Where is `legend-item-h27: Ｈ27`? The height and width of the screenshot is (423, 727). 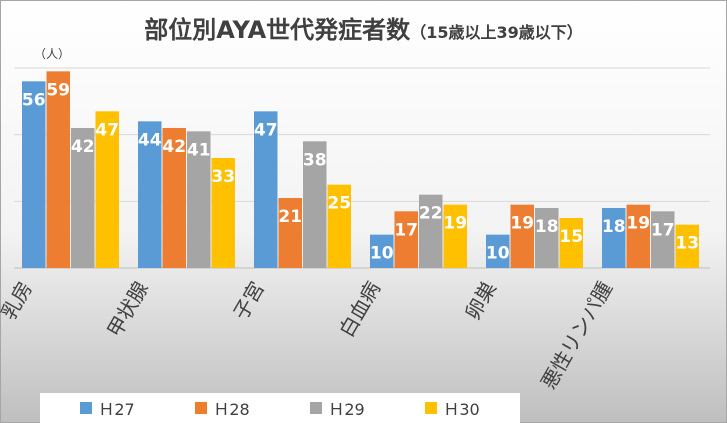 legend-item-h27: Ｈ27 is located at coordinates (107, 408).